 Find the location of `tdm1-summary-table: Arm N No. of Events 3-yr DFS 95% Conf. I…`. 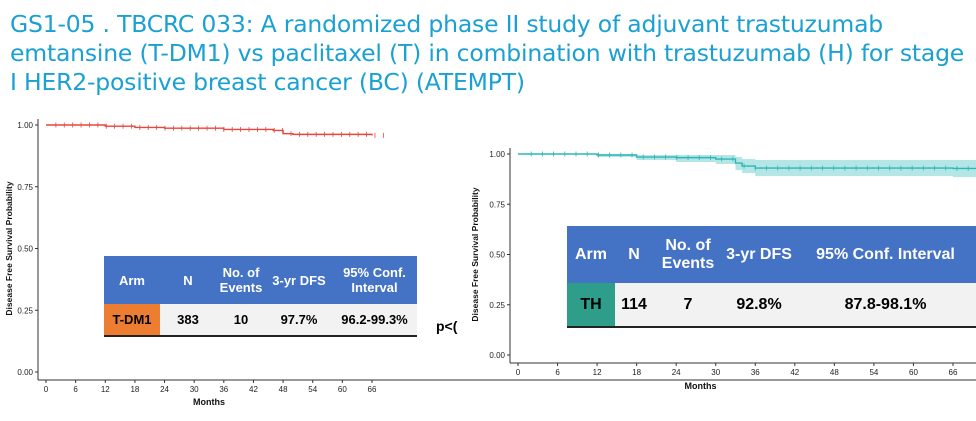

tdm1-summary-table: Arm N No. of Events 3-yr DFS 95% Conf. I… is located at coordinates (260, 296).